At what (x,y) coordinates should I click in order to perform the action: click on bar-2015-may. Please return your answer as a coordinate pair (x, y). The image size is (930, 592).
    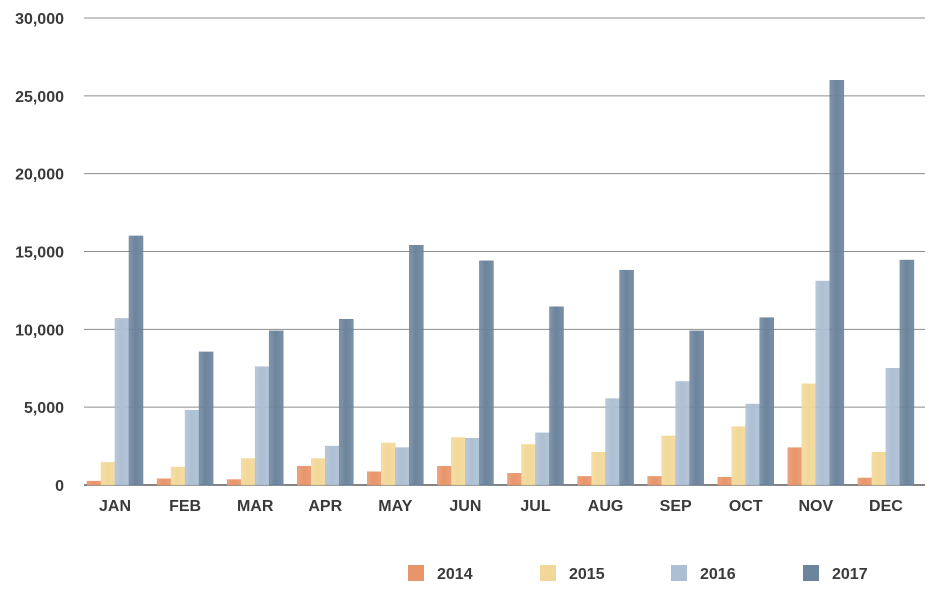
    Looking at the image, I should click on (388, 464).